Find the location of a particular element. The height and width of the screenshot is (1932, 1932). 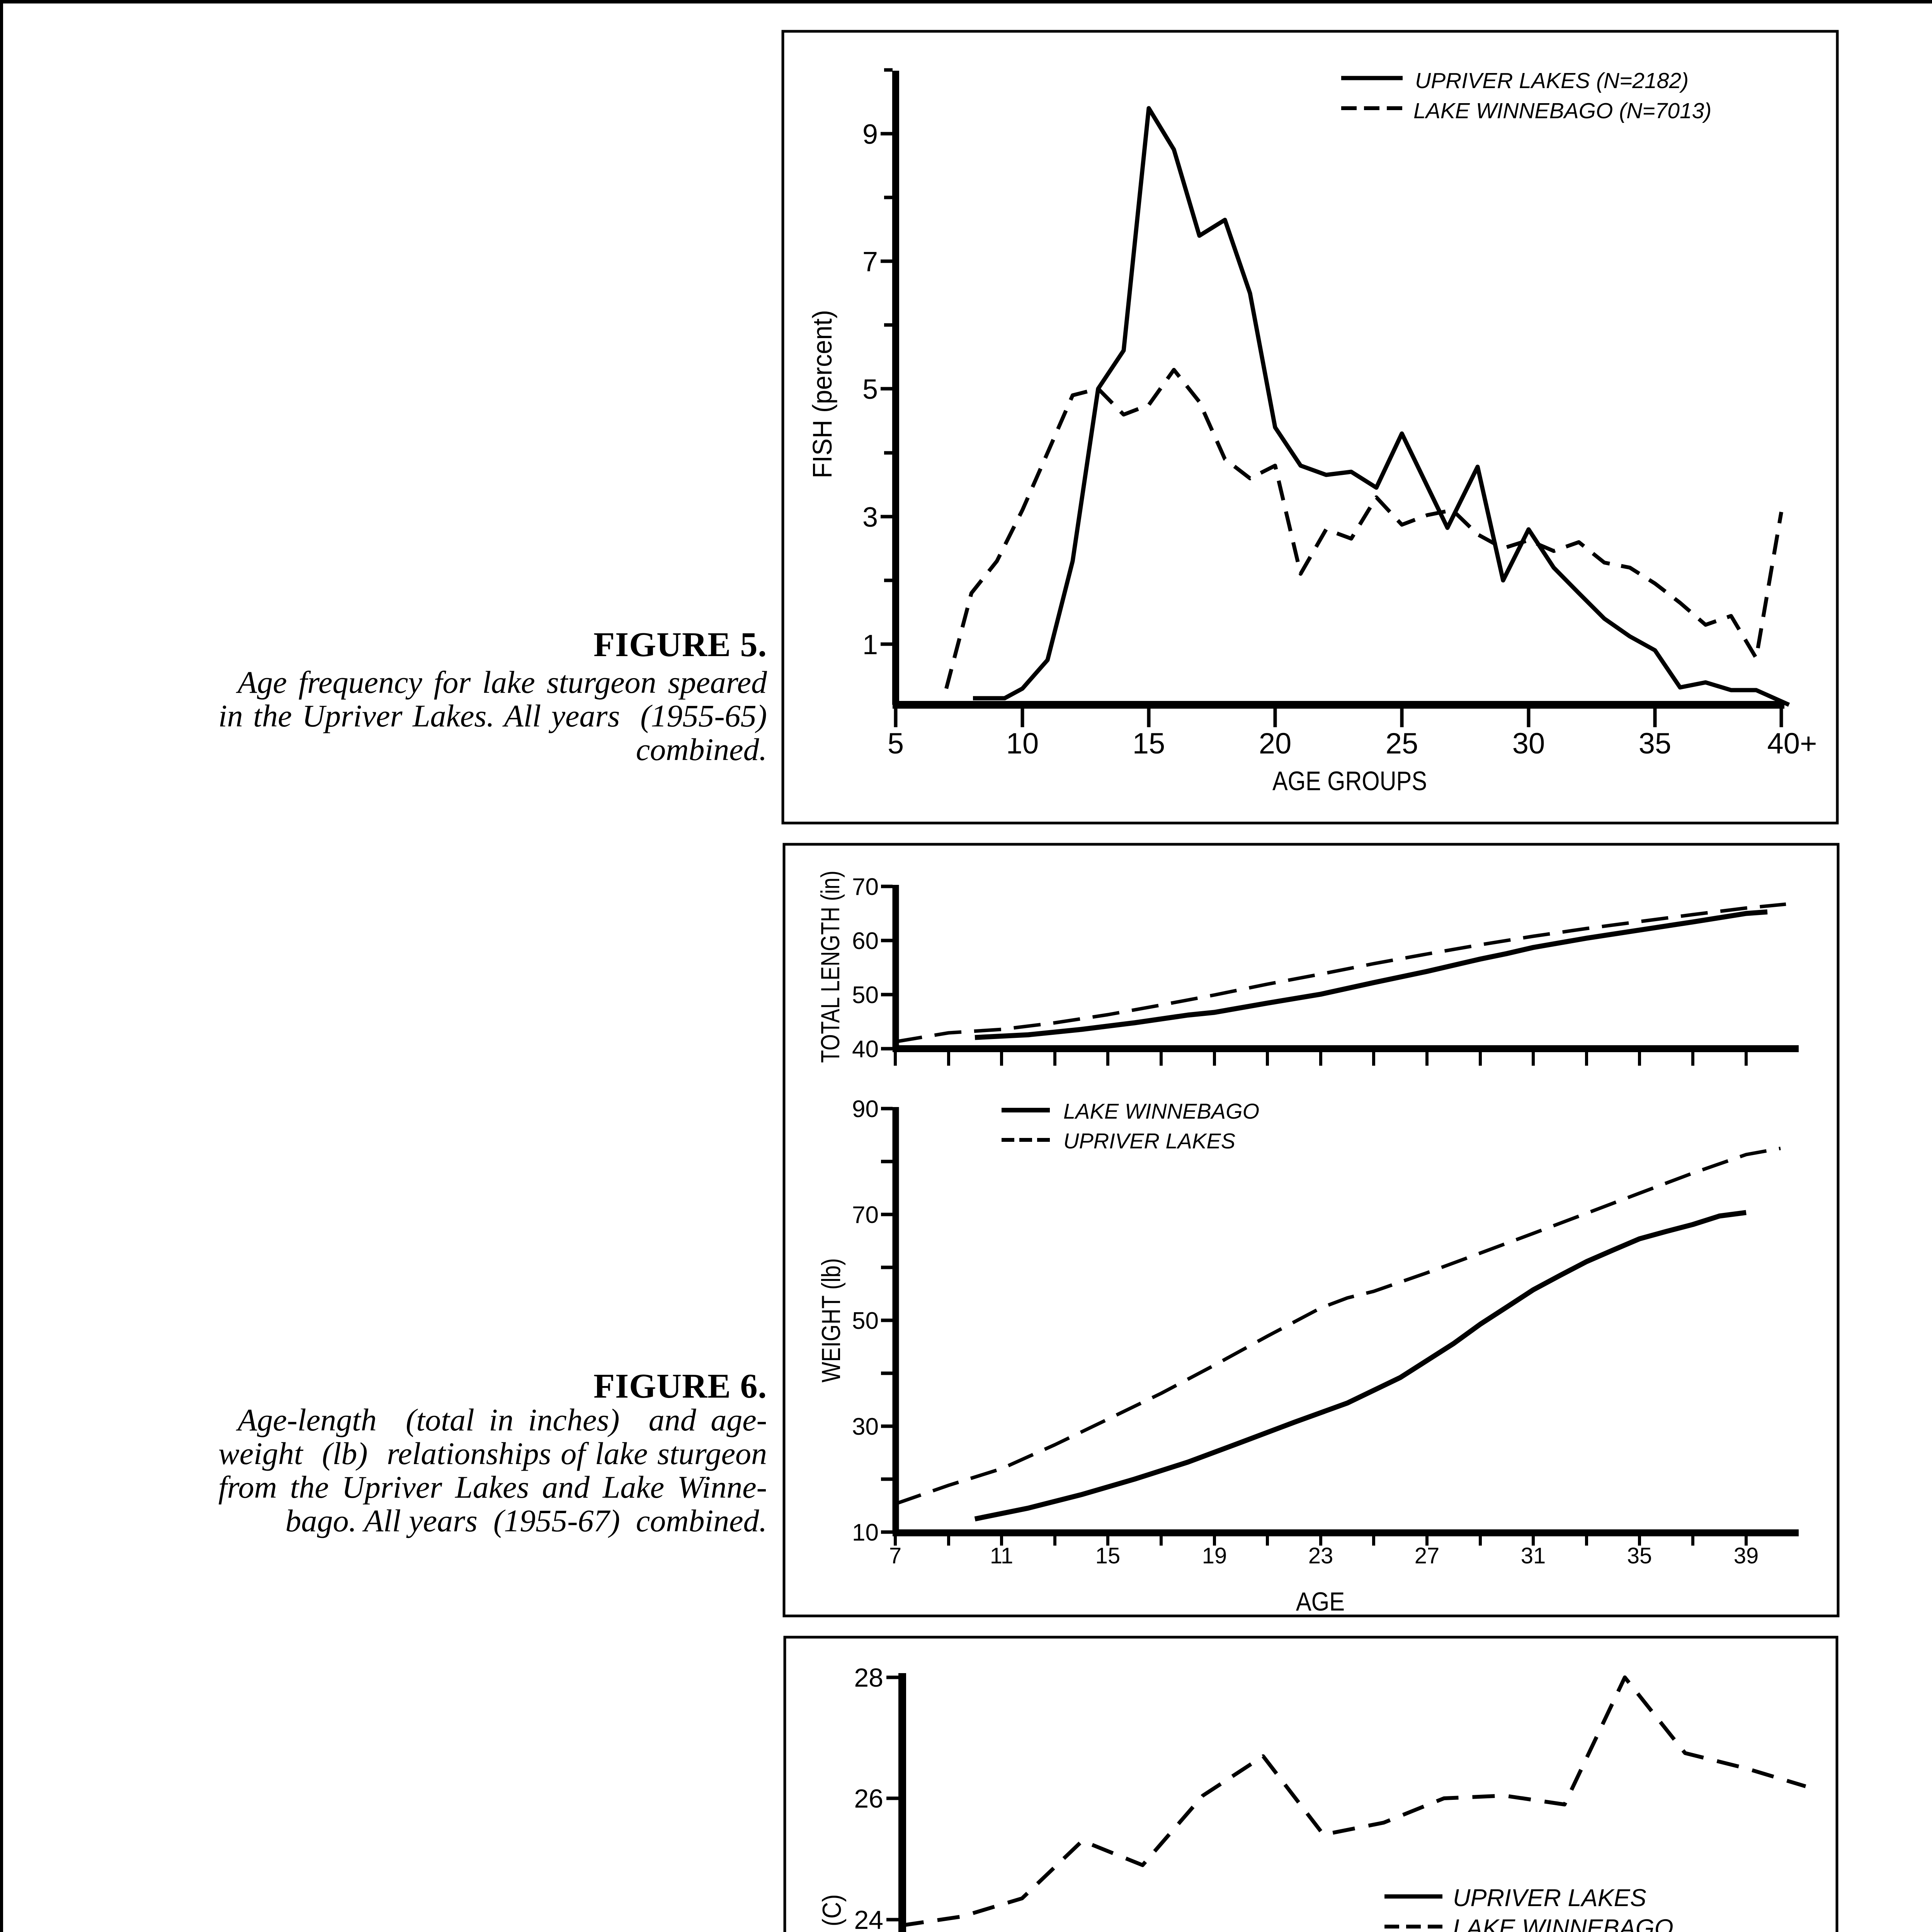

svg-text: FISH (percent) is located at coordinates (822, 394).